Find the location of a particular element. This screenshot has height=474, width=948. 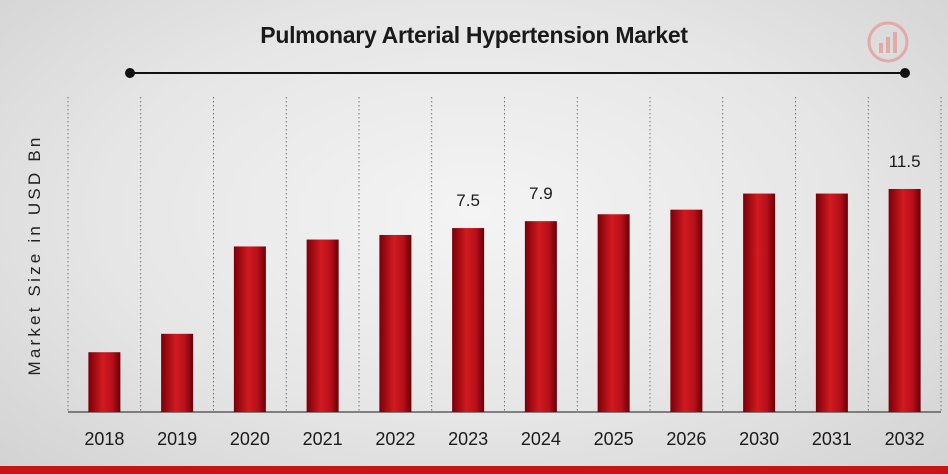

bar-2020 is located at coordinates (249, 329).